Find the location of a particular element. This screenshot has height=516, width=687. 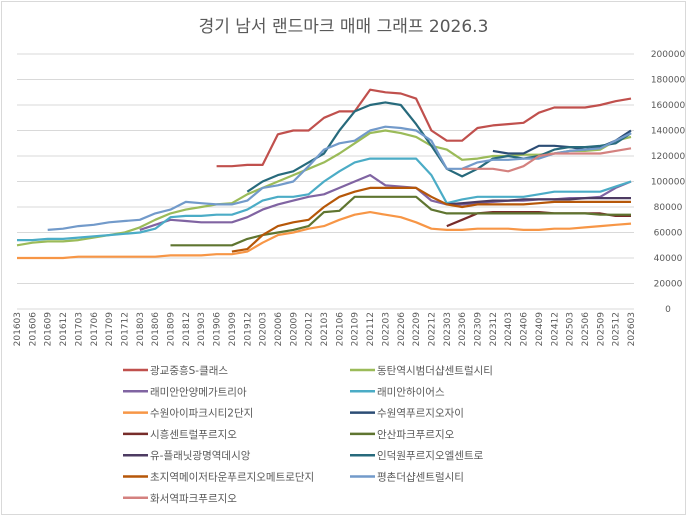

y-tick-label: 80000 is located at coordinates (668, 208).